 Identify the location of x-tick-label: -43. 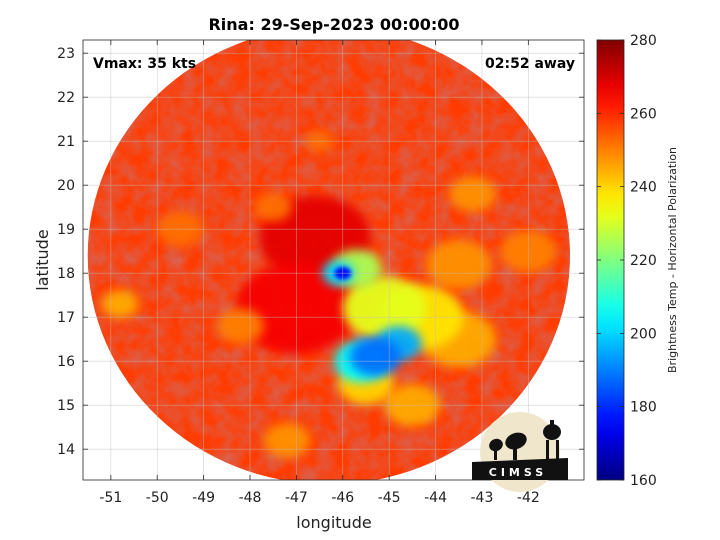
(482, 498).